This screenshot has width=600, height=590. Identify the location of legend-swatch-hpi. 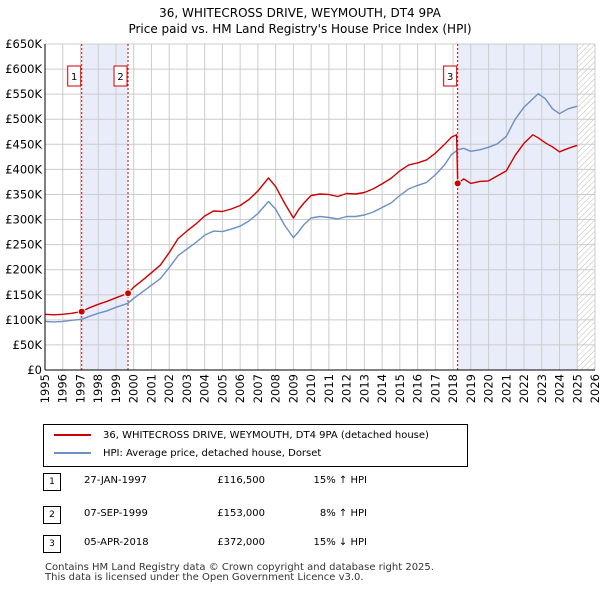
(72, 453).